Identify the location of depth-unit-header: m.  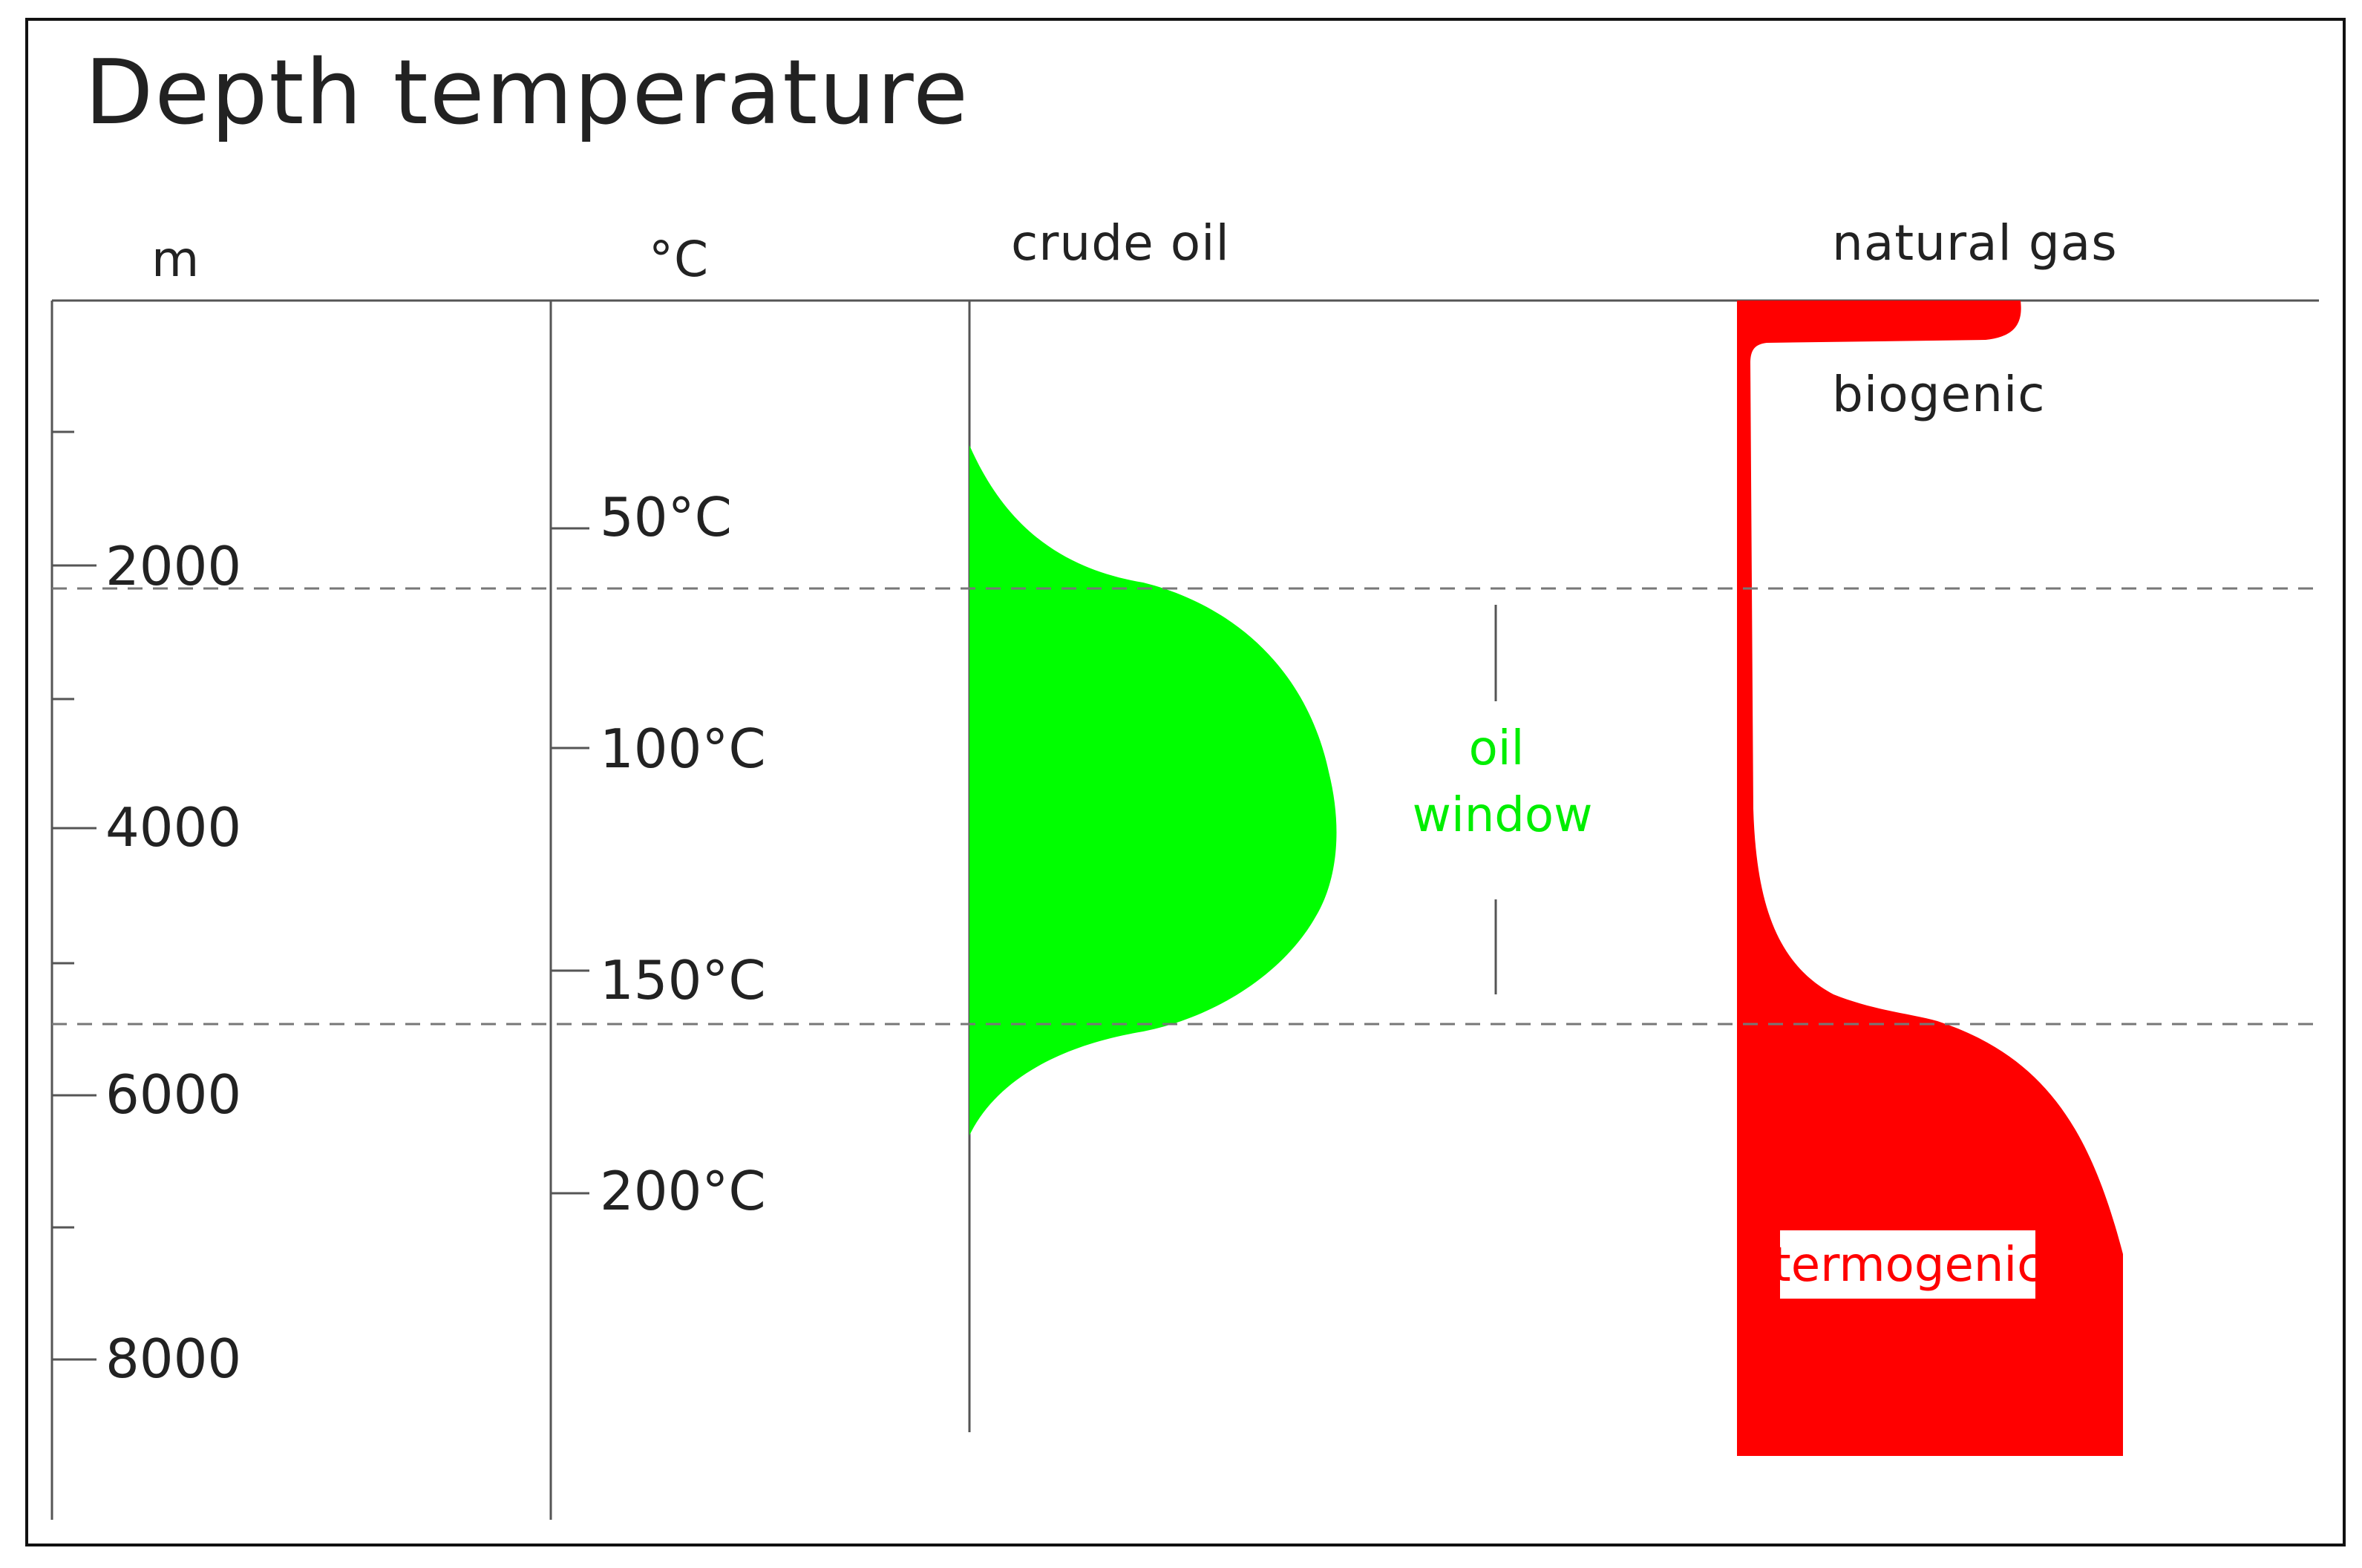
(176, 259).